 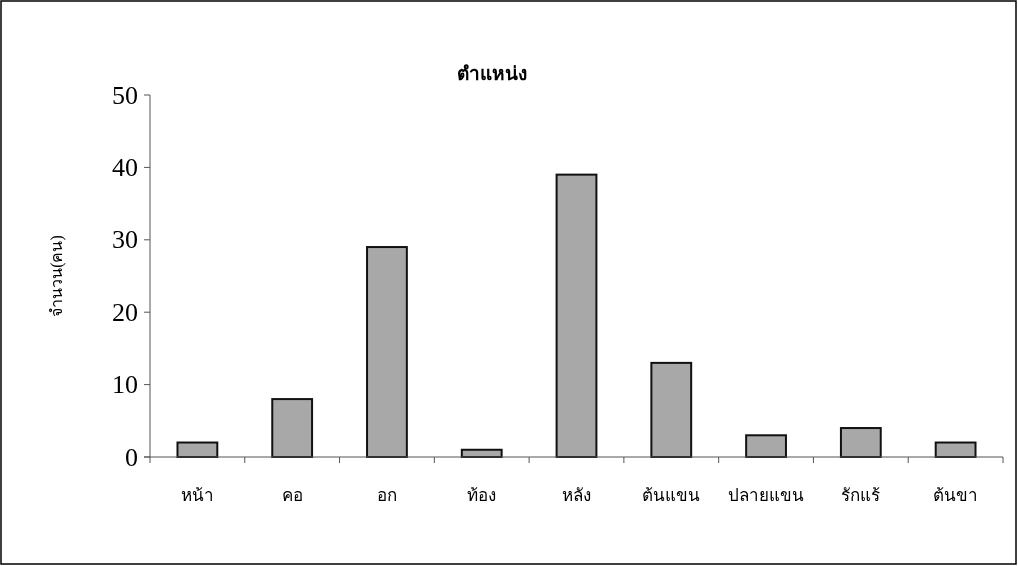 What do you see at coordinates (125, 95) in the screenshot?
I see `y-tick-label: 50` at bounding box center [125, 95].